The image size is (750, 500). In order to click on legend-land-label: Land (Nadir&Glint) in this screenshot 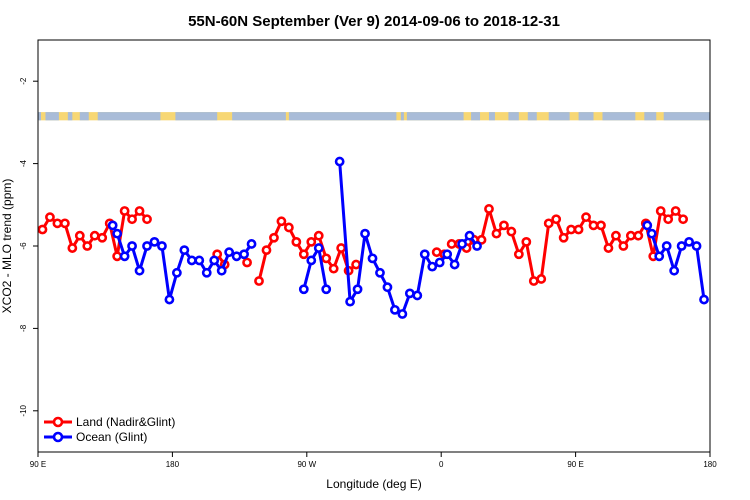, I will do `click(125, 422)`.